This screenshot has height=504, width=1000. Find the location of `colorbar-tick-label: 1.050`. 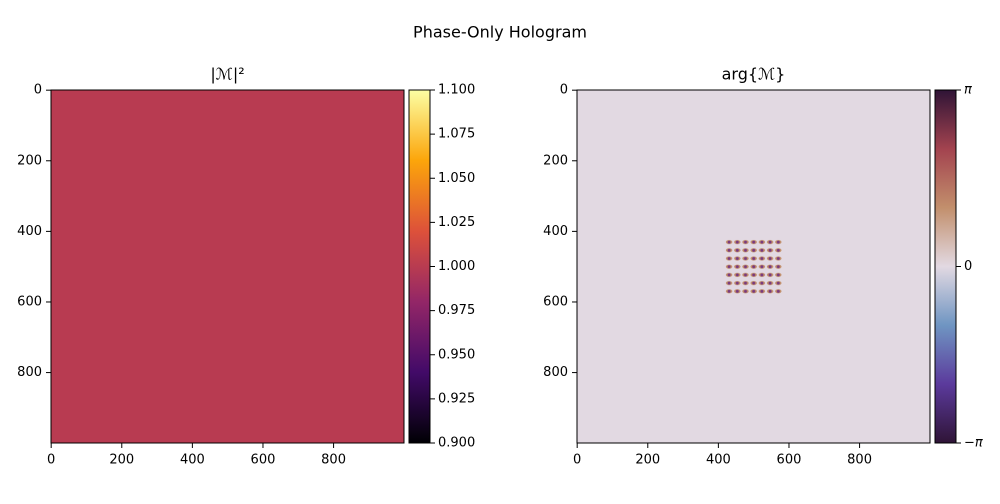

colorbar-tick-label: 1.050 is located at coordinates (456, 178).